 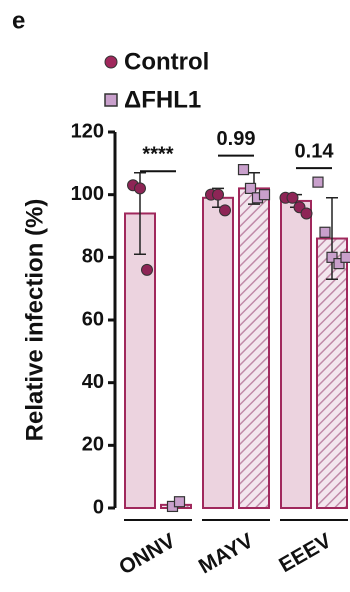 What do you see at coordinates (34, 320) in the screenshot?
I see `y-axis-title: Relative infection (%)` at bounding box center [34, 320].